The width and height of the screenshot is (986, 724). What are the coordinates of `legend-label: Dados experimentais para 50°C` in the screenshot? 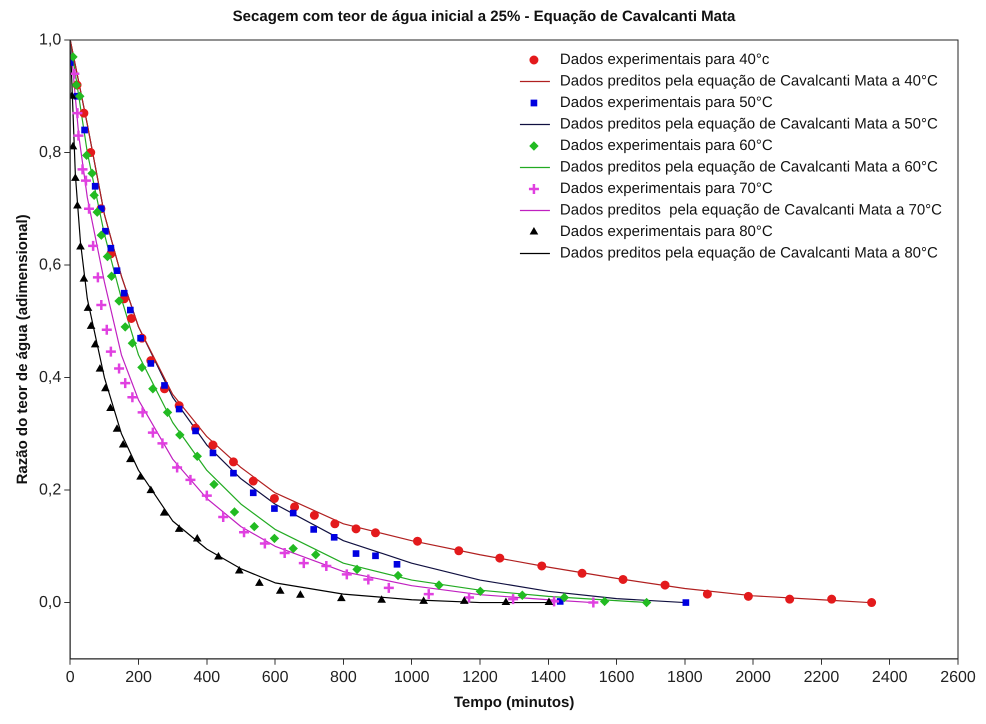 It's located at (666, 103).